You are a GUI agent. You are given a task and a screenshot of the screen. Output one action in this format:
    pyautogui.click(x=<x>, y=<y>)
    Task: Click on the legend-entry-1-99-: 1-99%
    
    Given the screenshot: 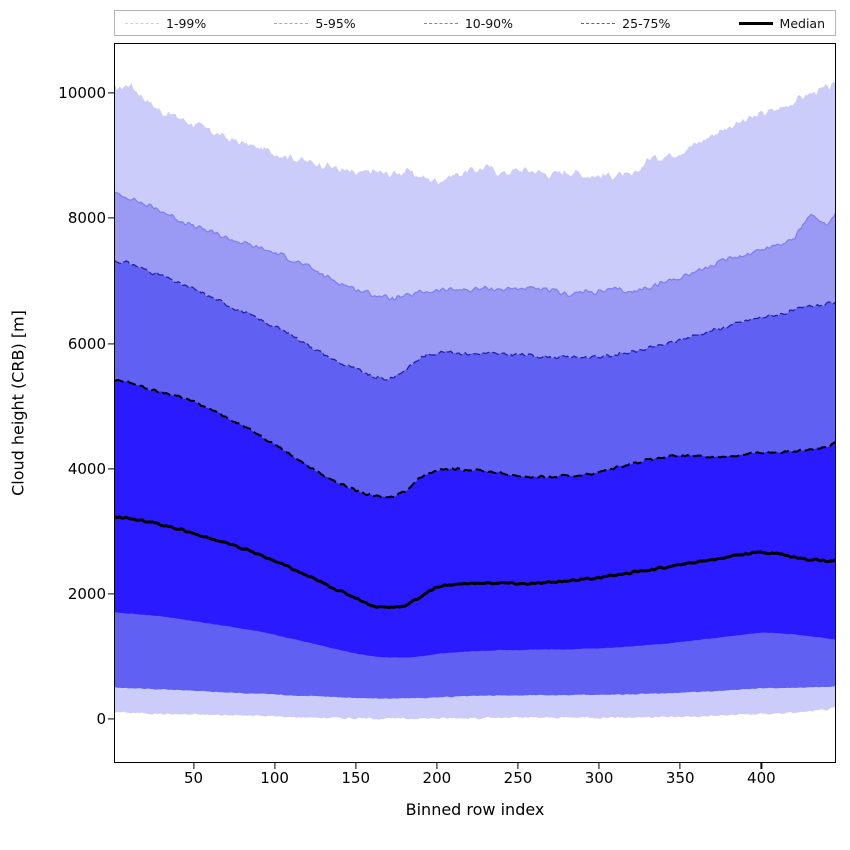 What is the action you would take?
    pyautogui.click(x=165, y=23)
    